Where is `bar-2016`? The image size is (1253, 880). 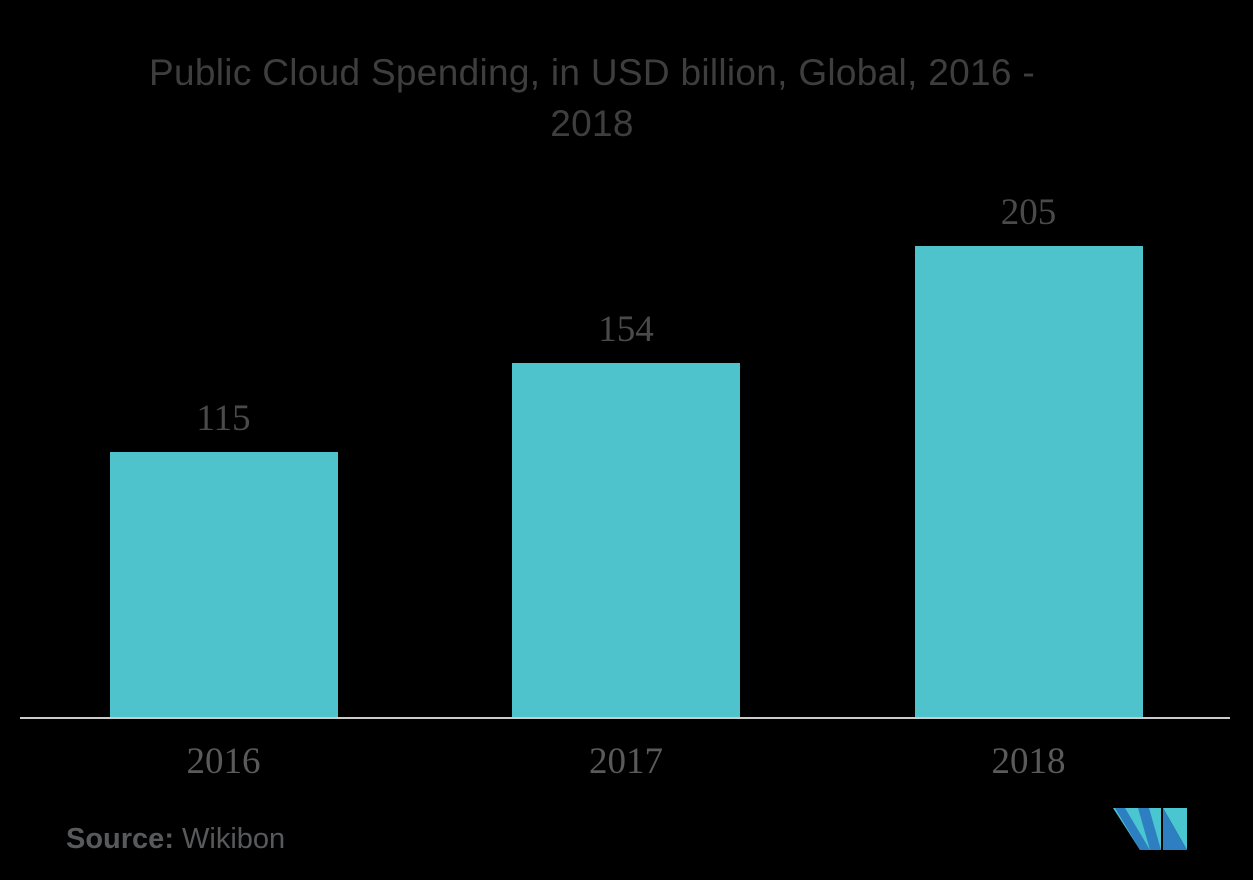 bar-2016 is located at coordinates (223, 584).